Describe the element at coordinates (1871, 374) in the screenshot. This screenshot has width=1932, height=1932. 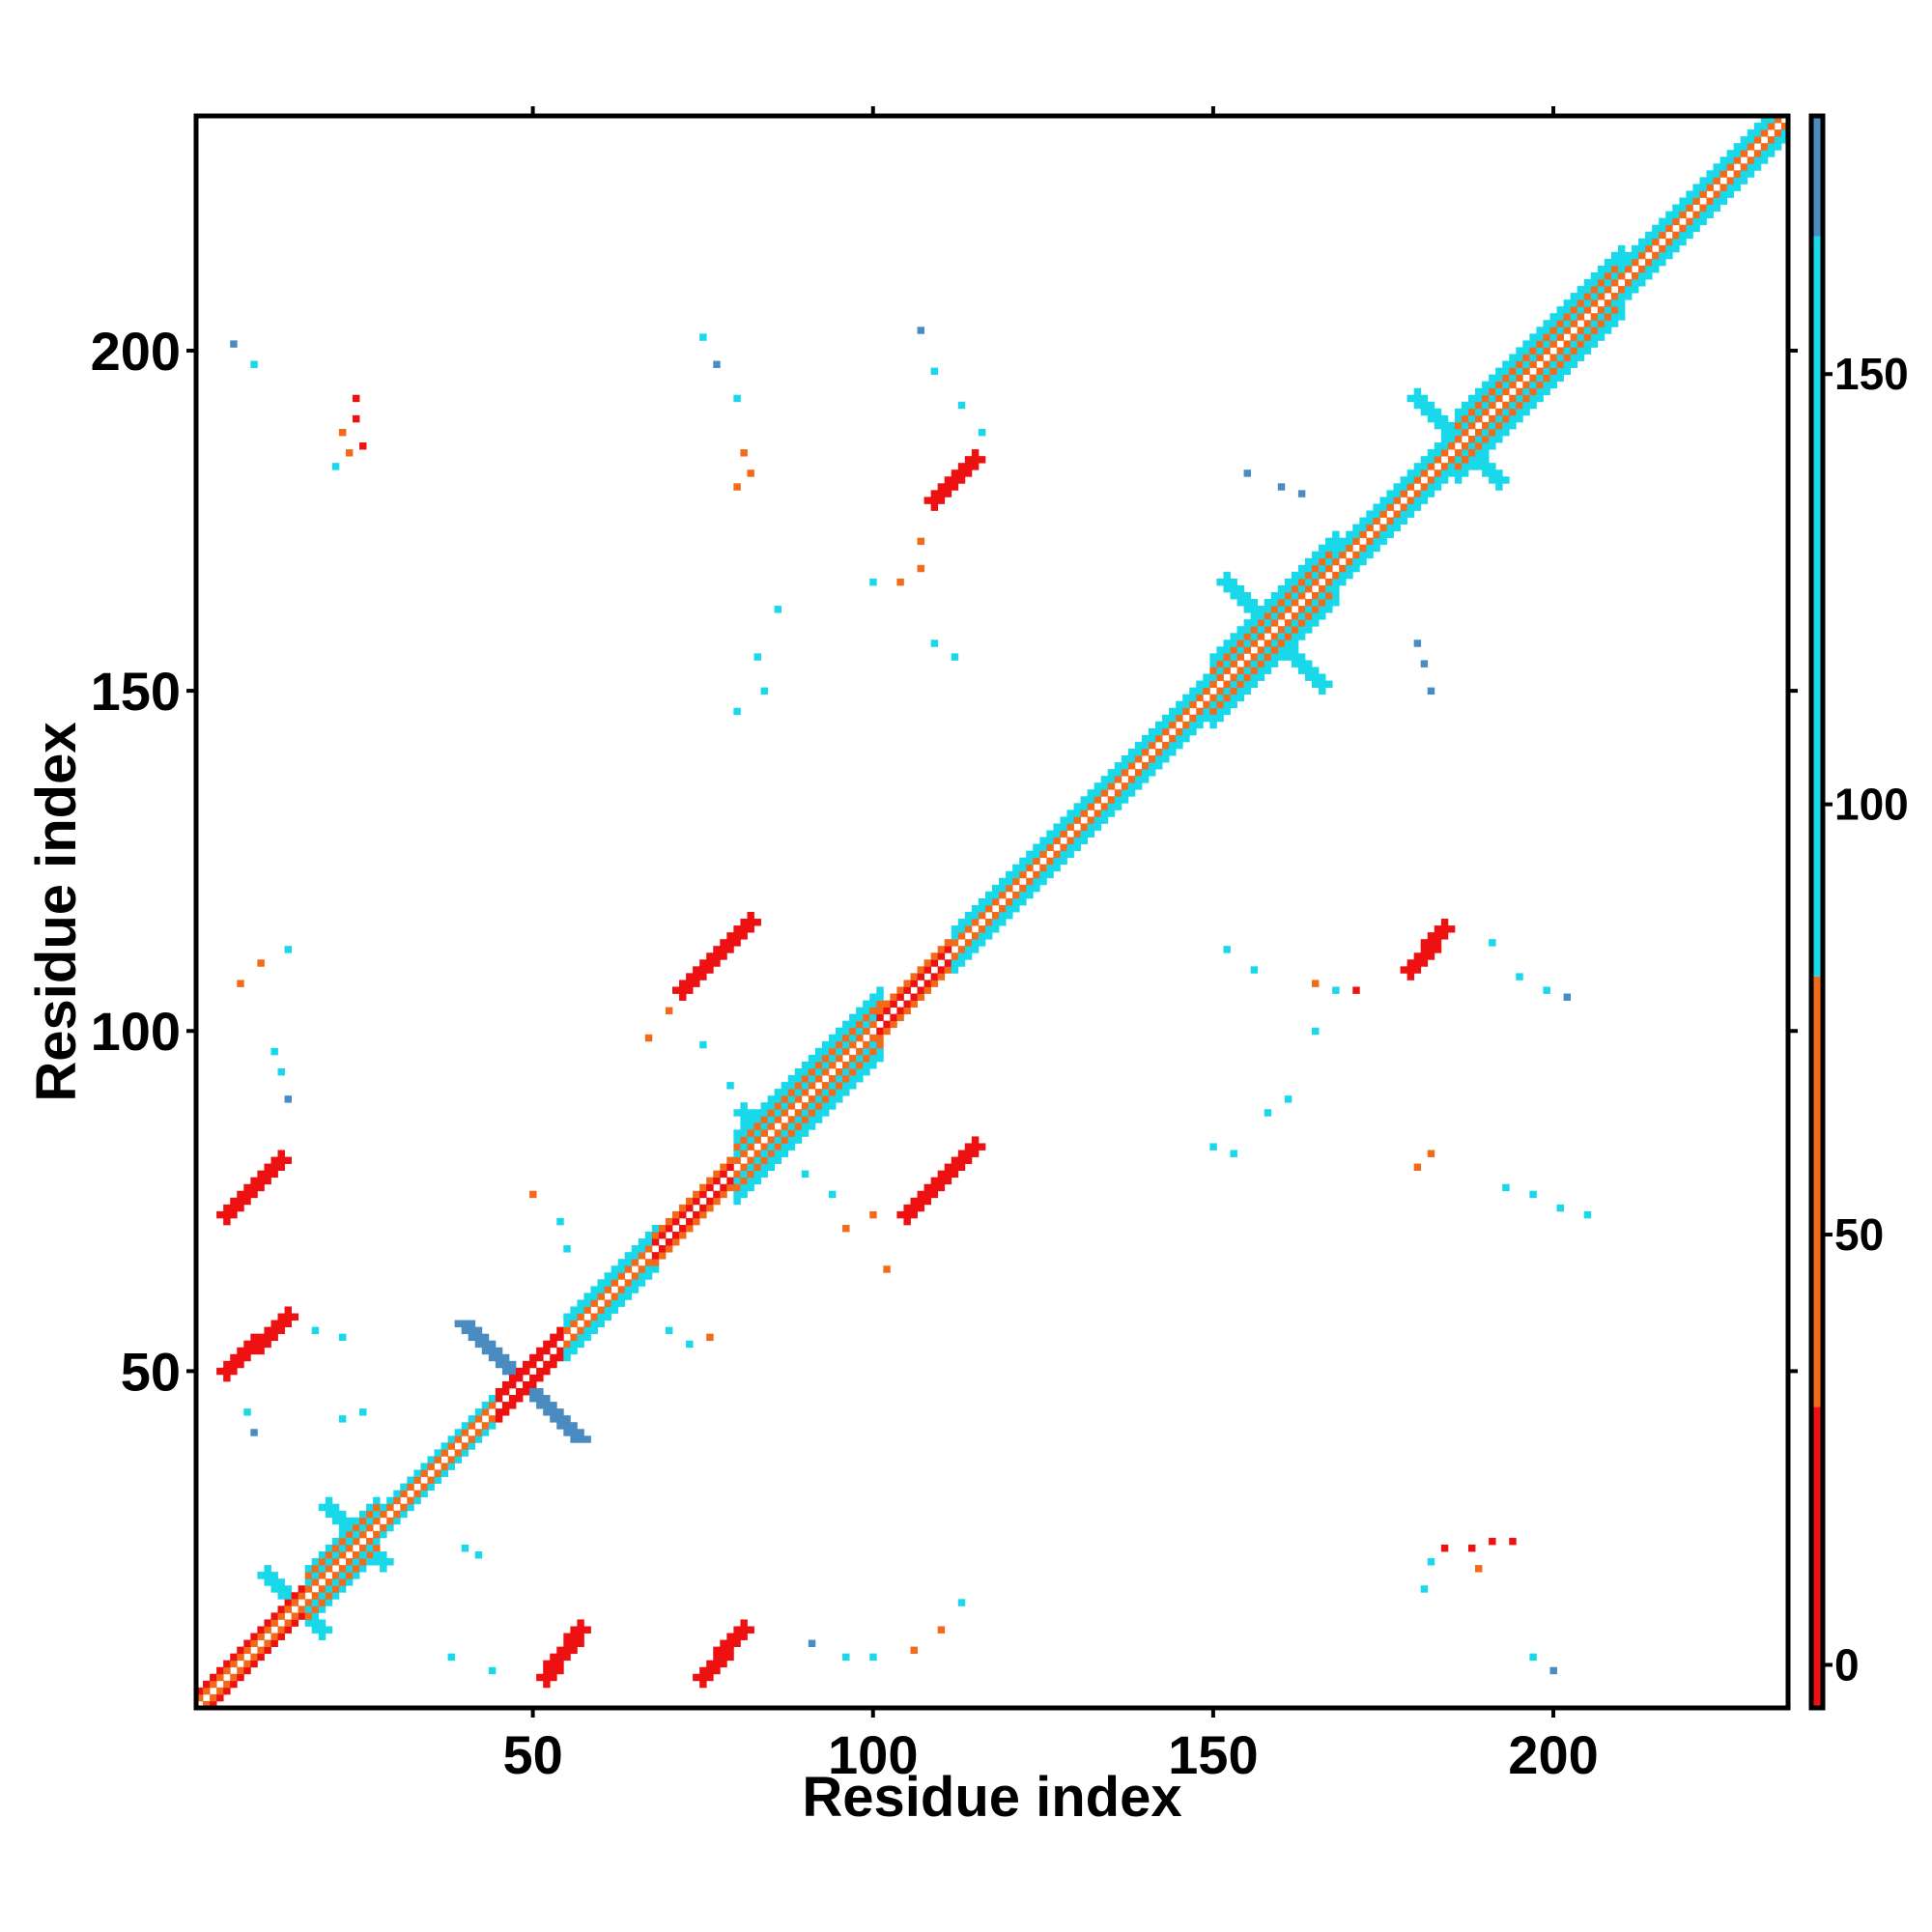
I see `colorbar-tick-label: 150` at that location.